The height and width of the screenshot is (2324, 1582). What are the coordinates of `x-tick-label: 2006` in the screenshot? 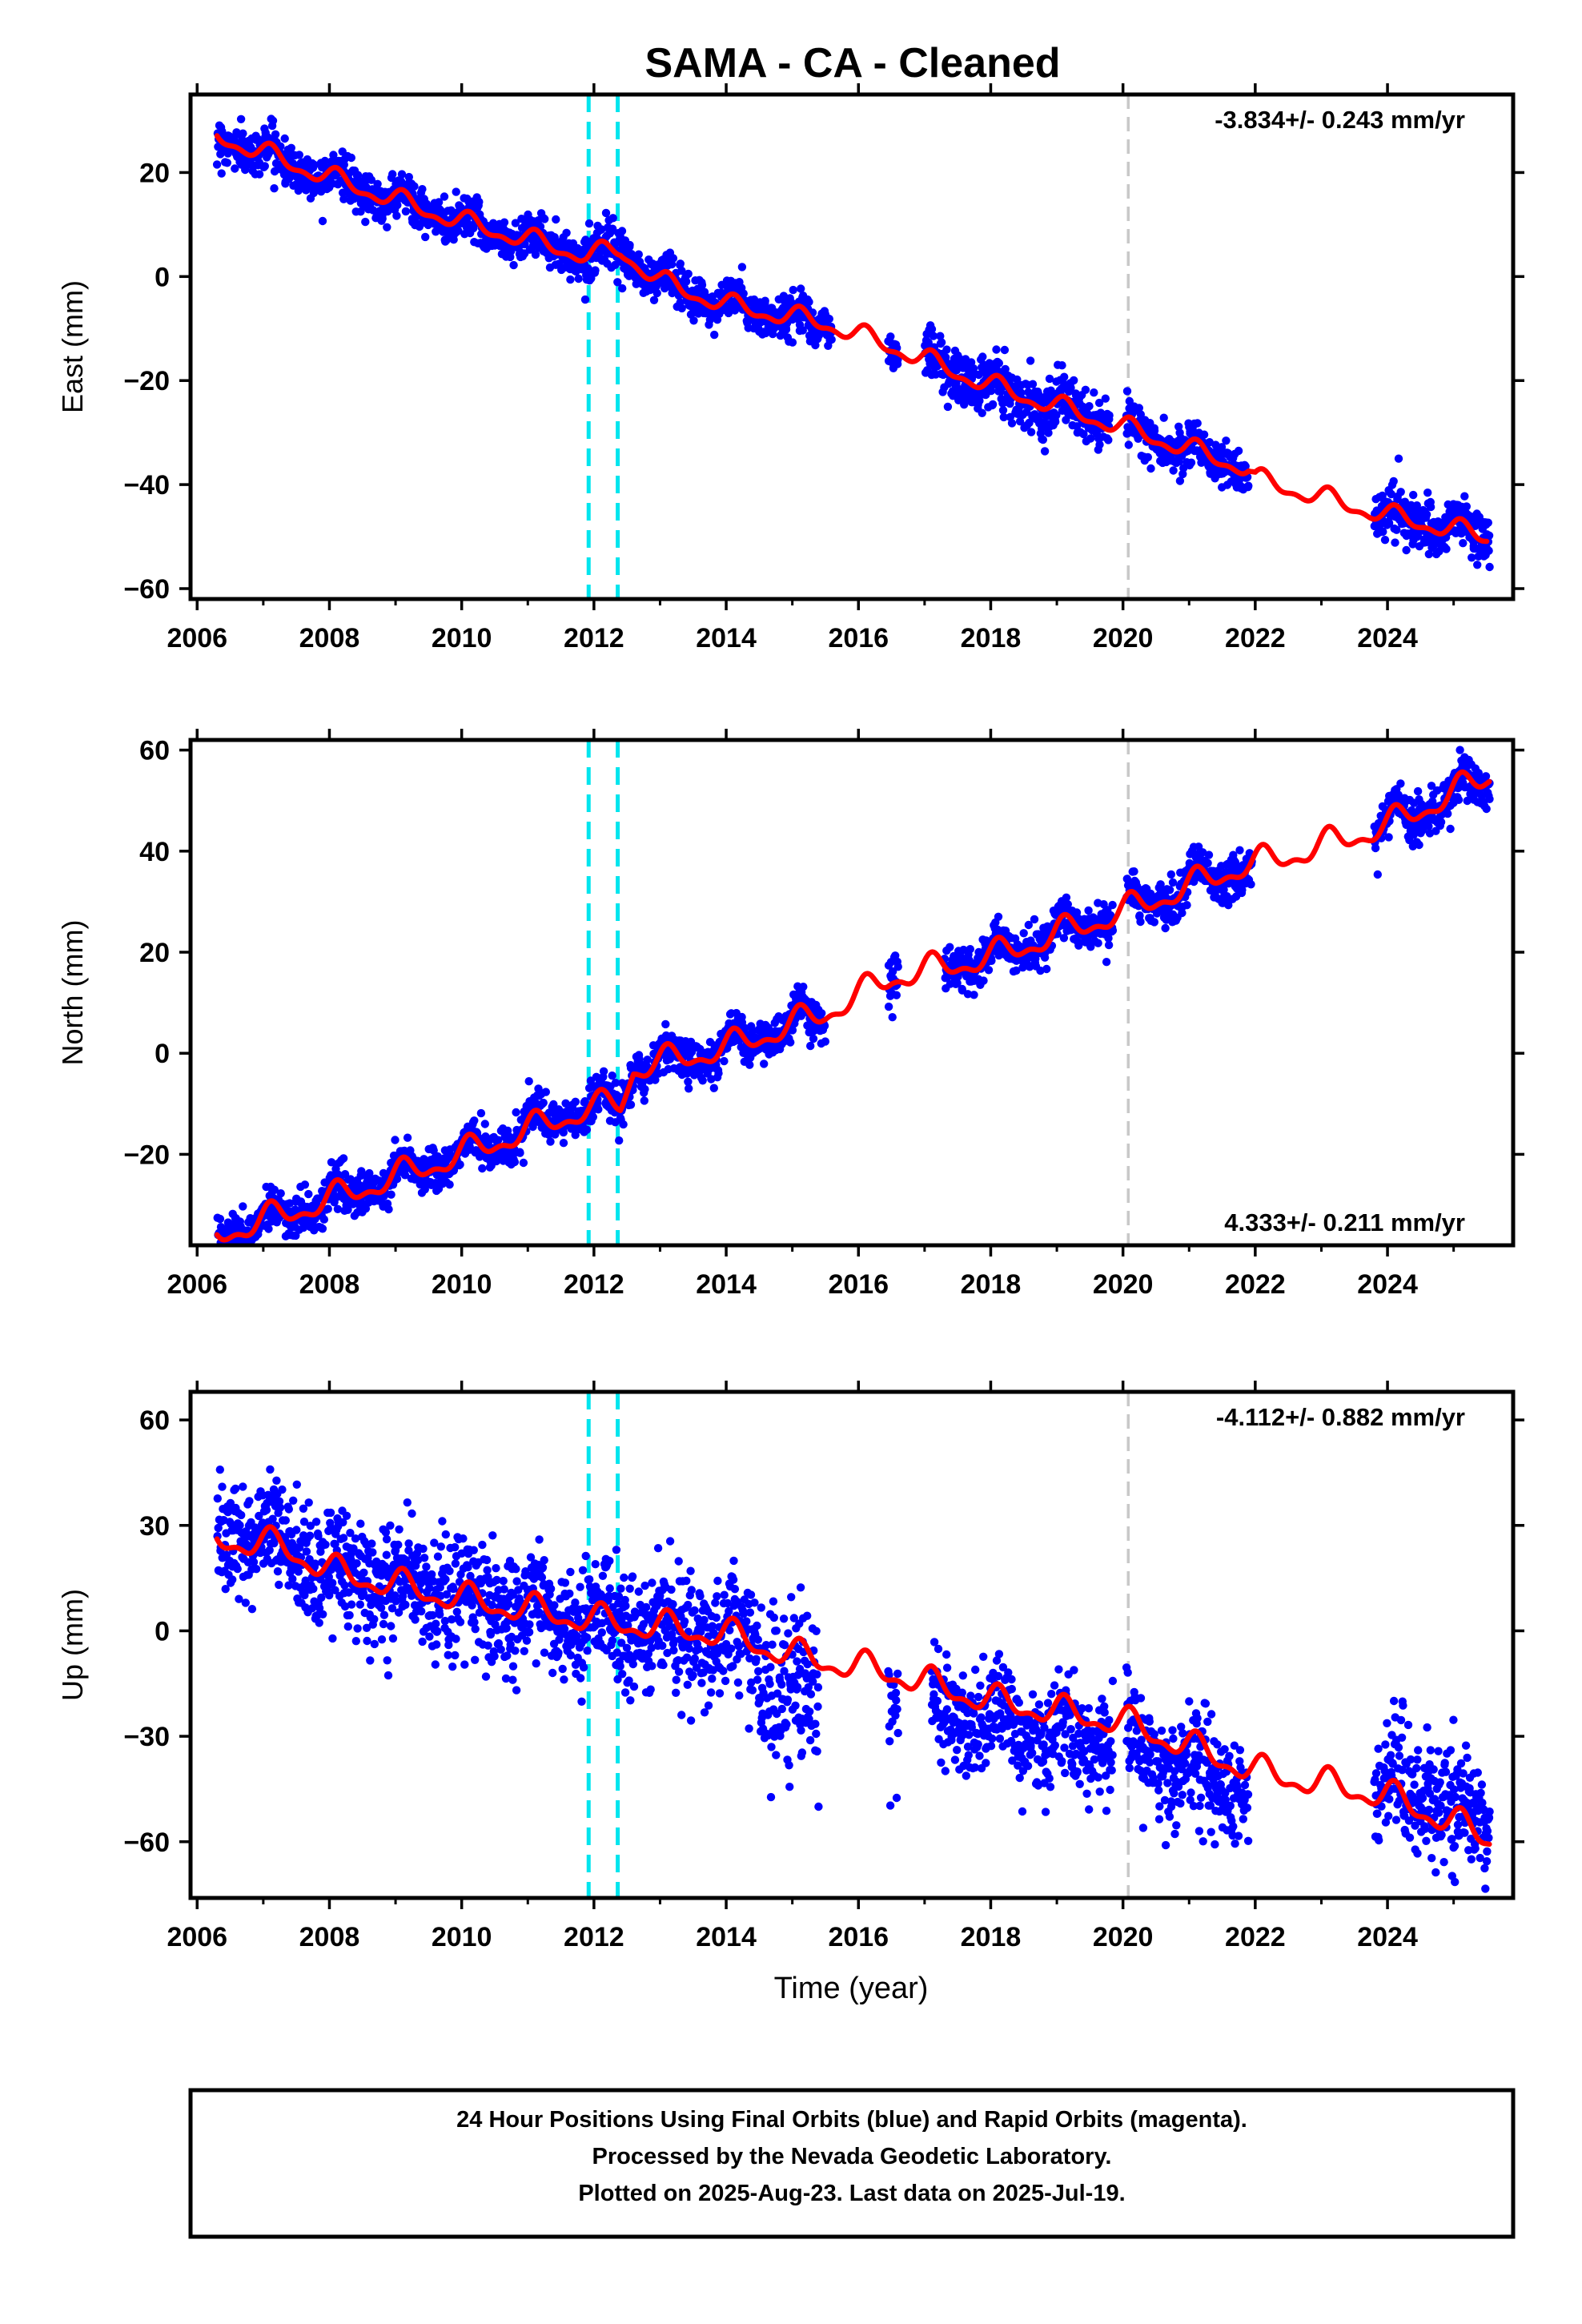 It's located at (197, 1284).